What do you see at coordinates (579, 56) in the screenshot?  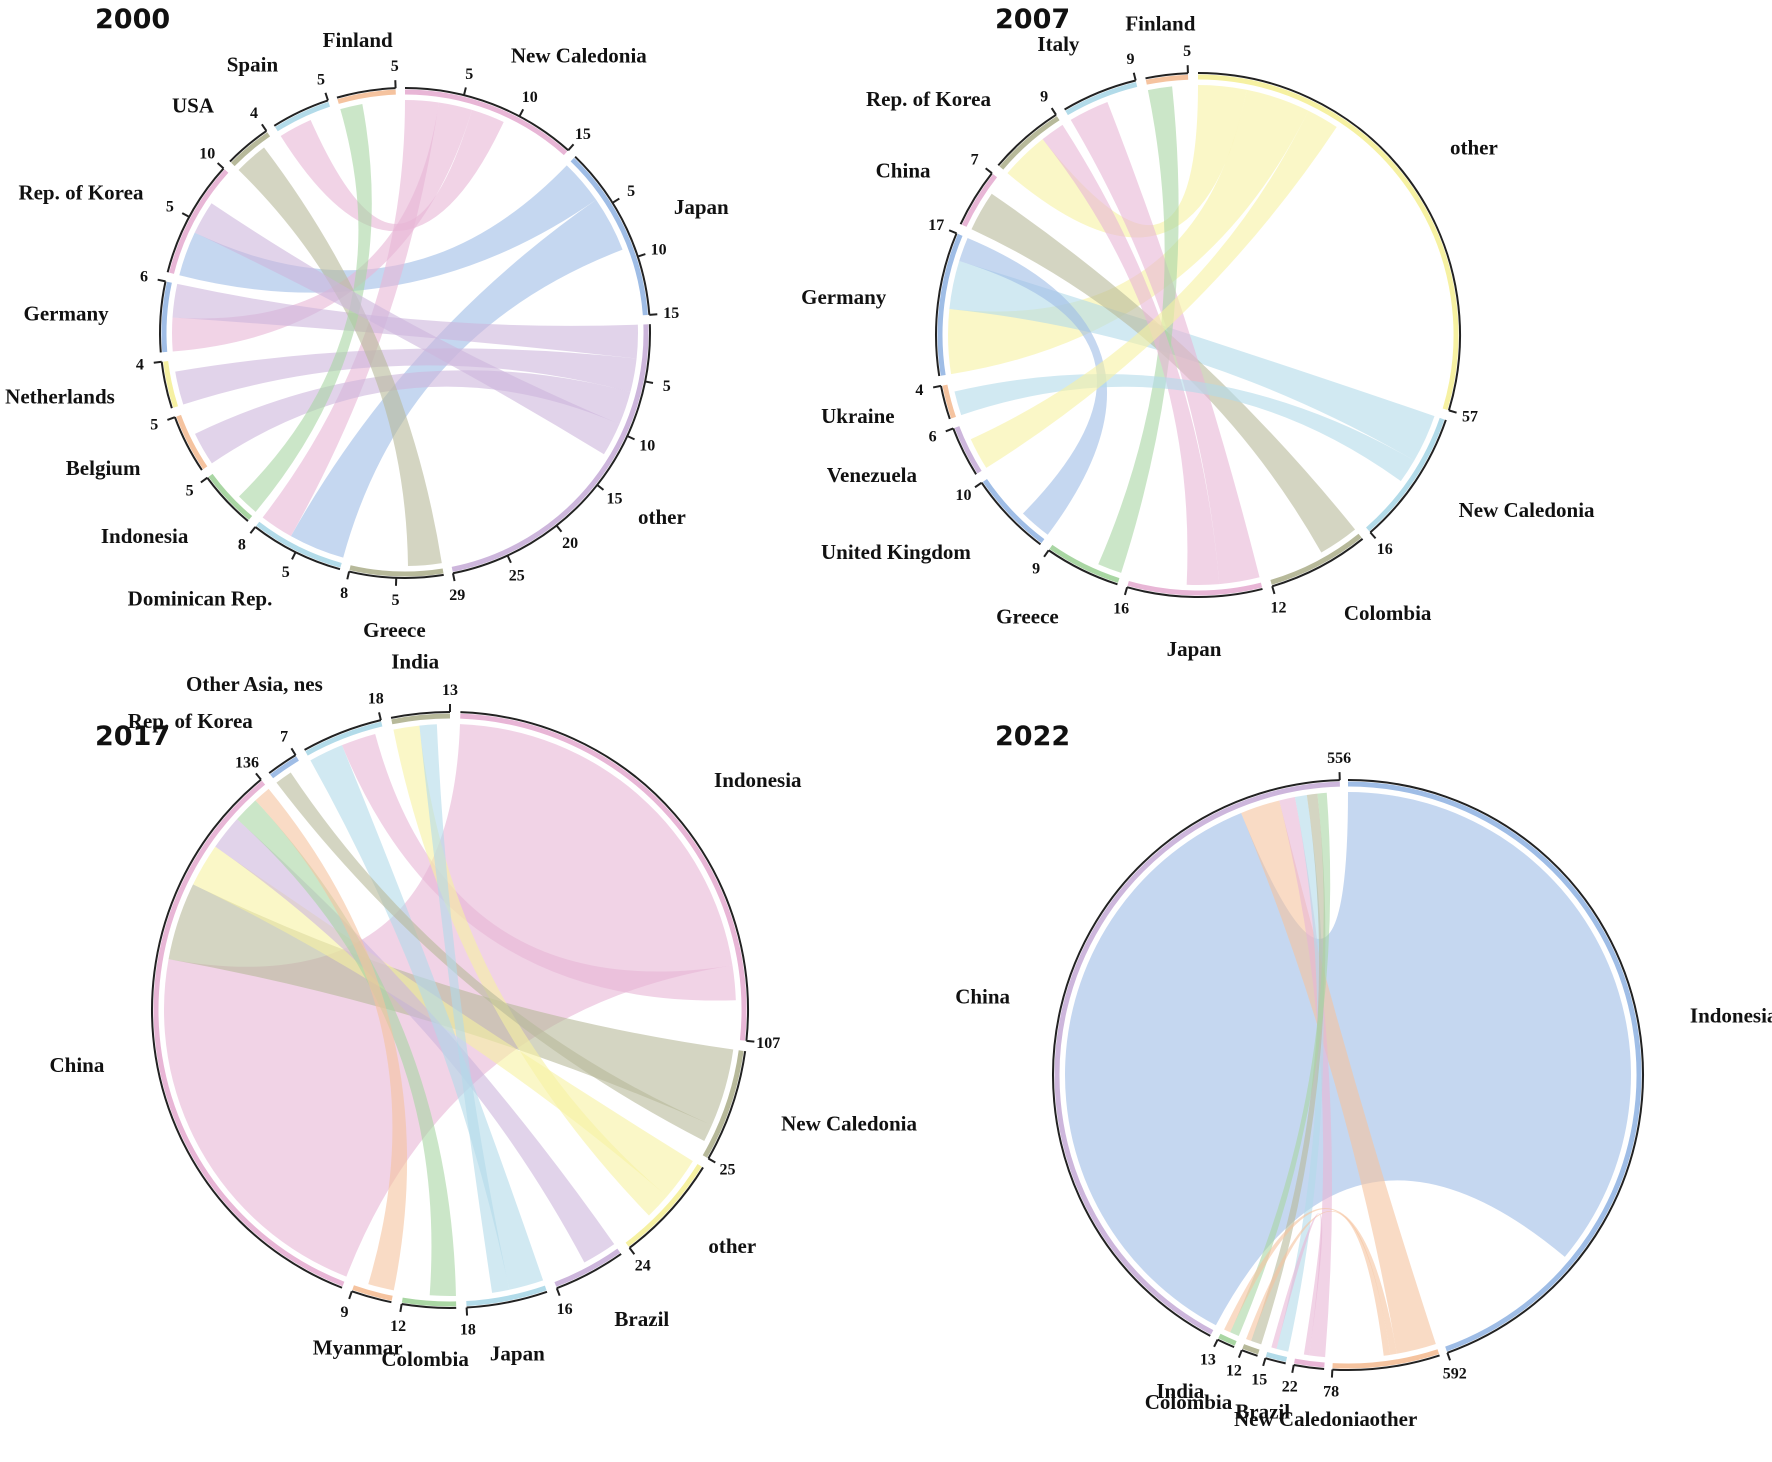 I see `category-label-new-caledonia: New Caledonia` at bounding box center [579, 56].